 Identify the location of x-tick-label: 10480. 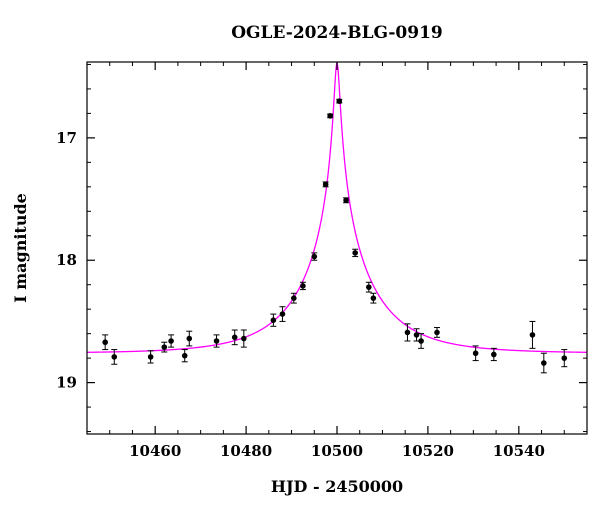
(246, 451).